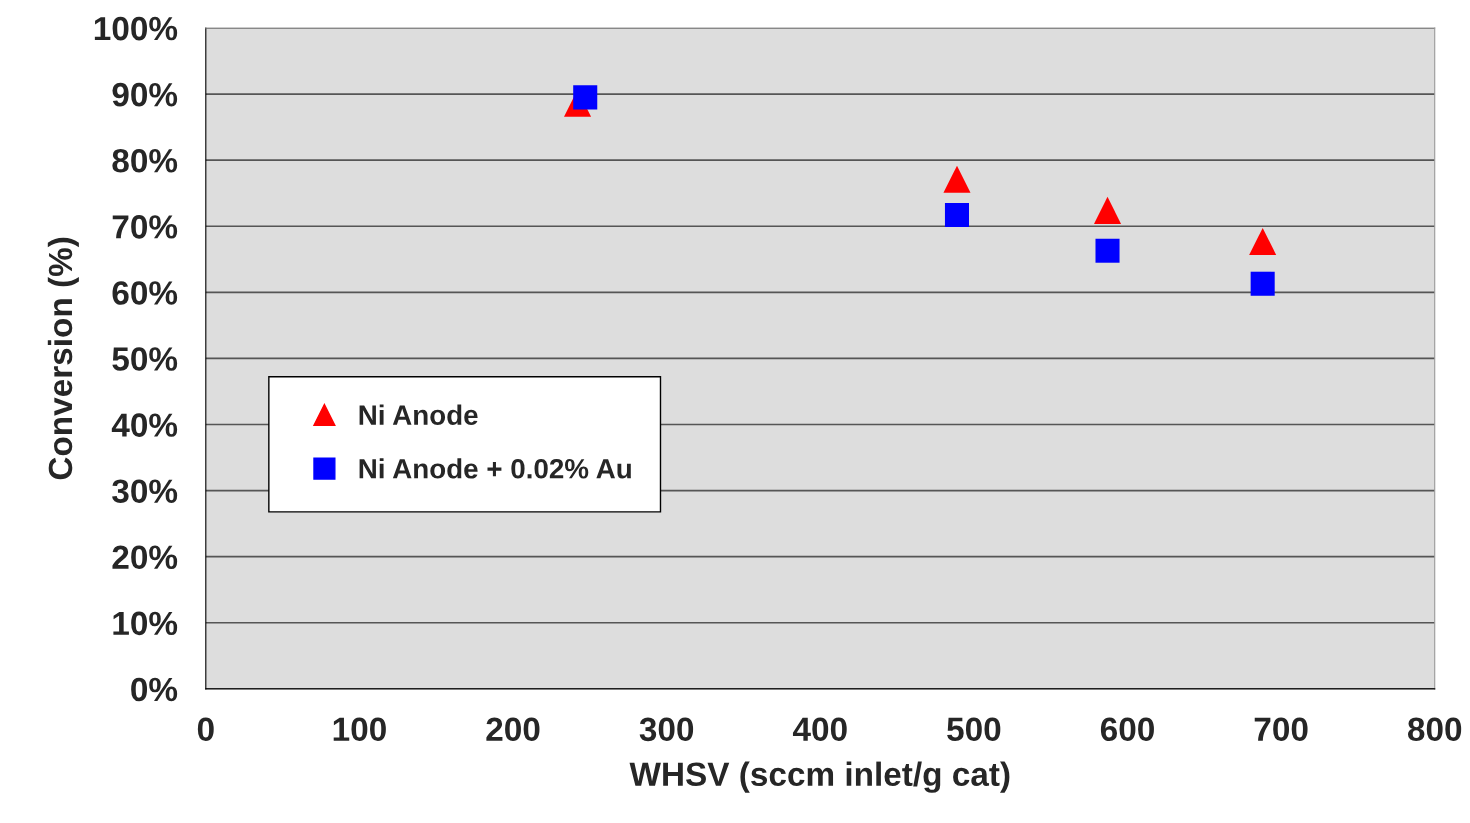 This screenshot has width=1470, height=823. What do you see at coordinates (205, 729) in the screenshot?
I see `x-tick-label: 0` at bounding box center [205, 729].